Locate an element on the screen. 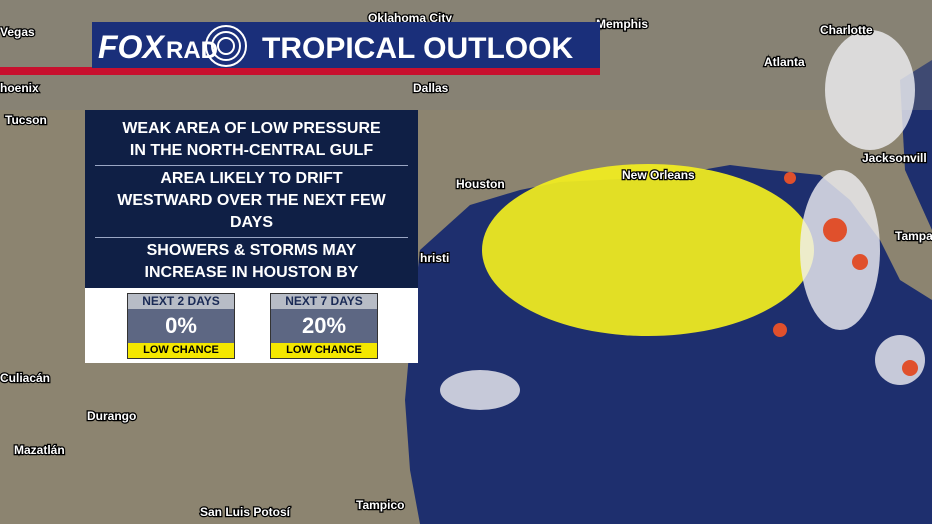  city: Tucson is located at coordinates (26, 120).